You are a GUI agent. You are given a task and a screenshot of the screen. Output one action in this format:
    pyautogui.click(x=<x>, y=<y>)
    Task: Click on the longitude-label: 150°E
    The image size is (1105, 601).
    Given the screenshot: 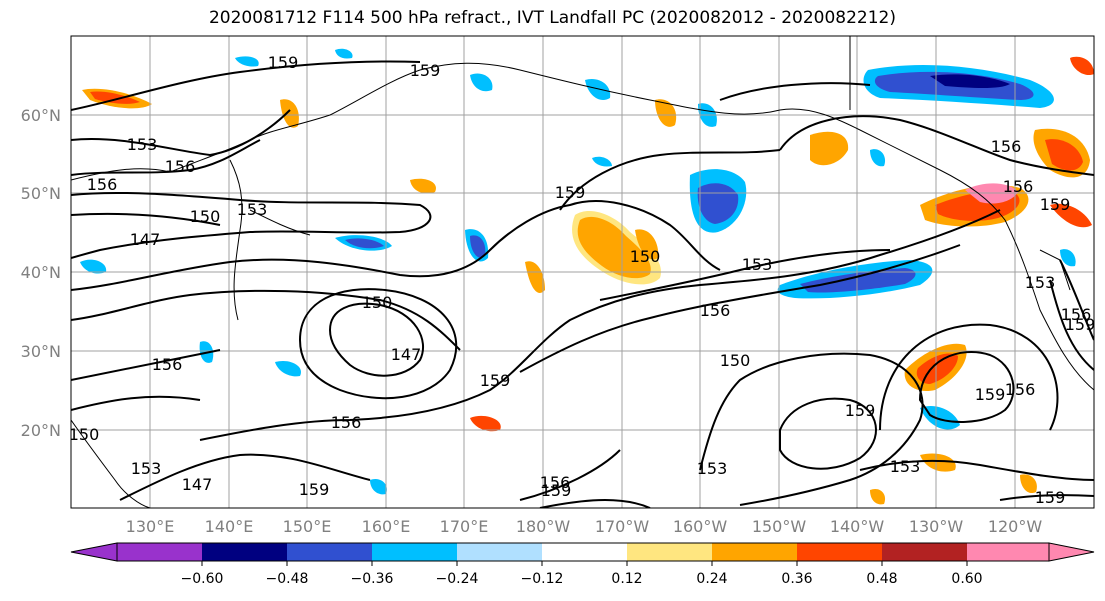 What is the action you would take?
    pyautogui.click(x=307, y=526)
    